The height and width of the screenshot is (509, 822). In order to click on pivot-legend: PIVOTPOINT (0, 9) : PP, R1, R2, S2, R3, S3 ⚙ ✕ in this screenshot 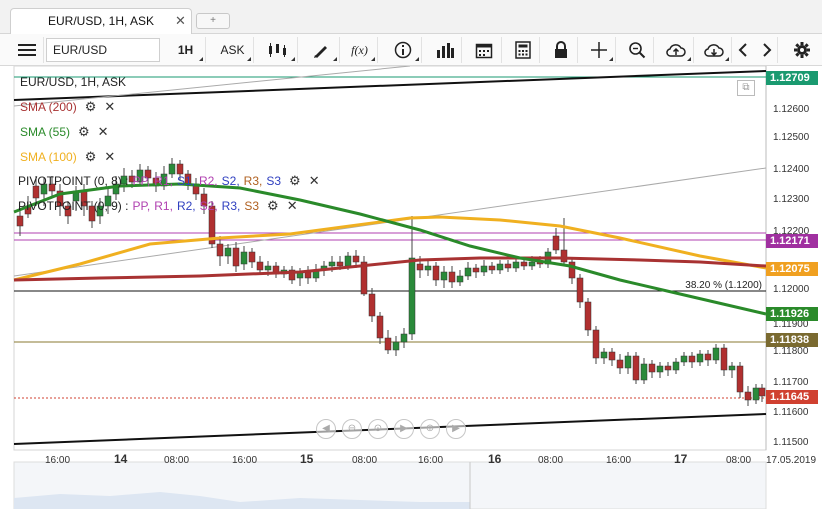, I will do `click(158, 206)`.